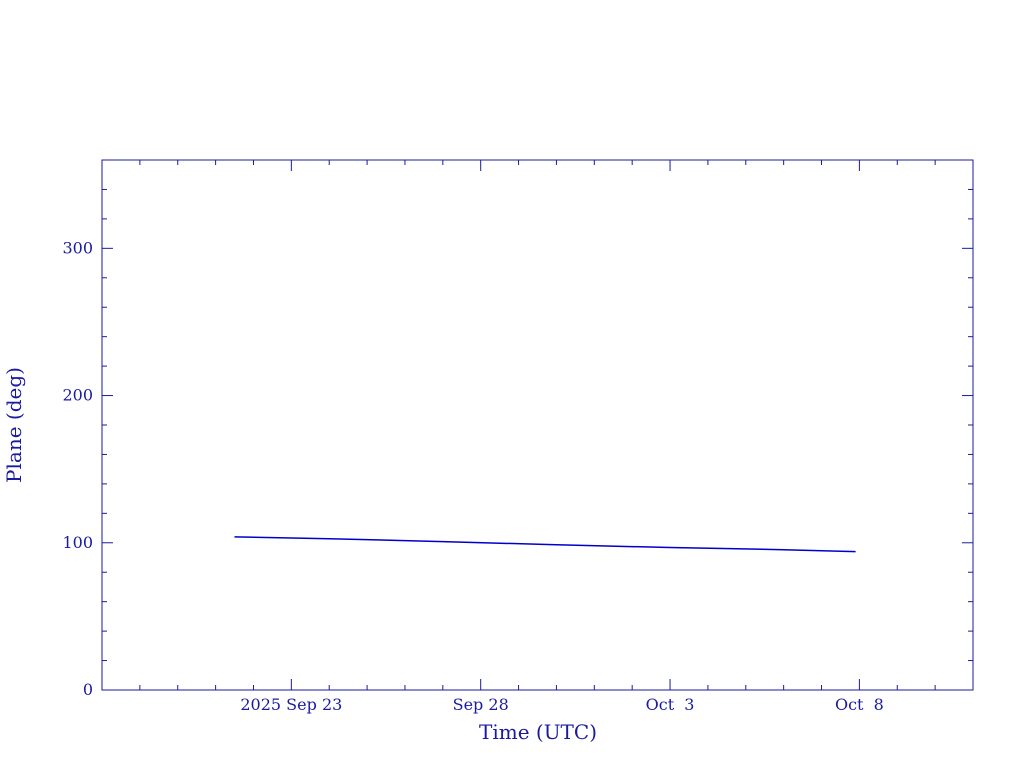 The image size is (1024, 768). I want to click on y-tick-label: 0, so click(88, 689).